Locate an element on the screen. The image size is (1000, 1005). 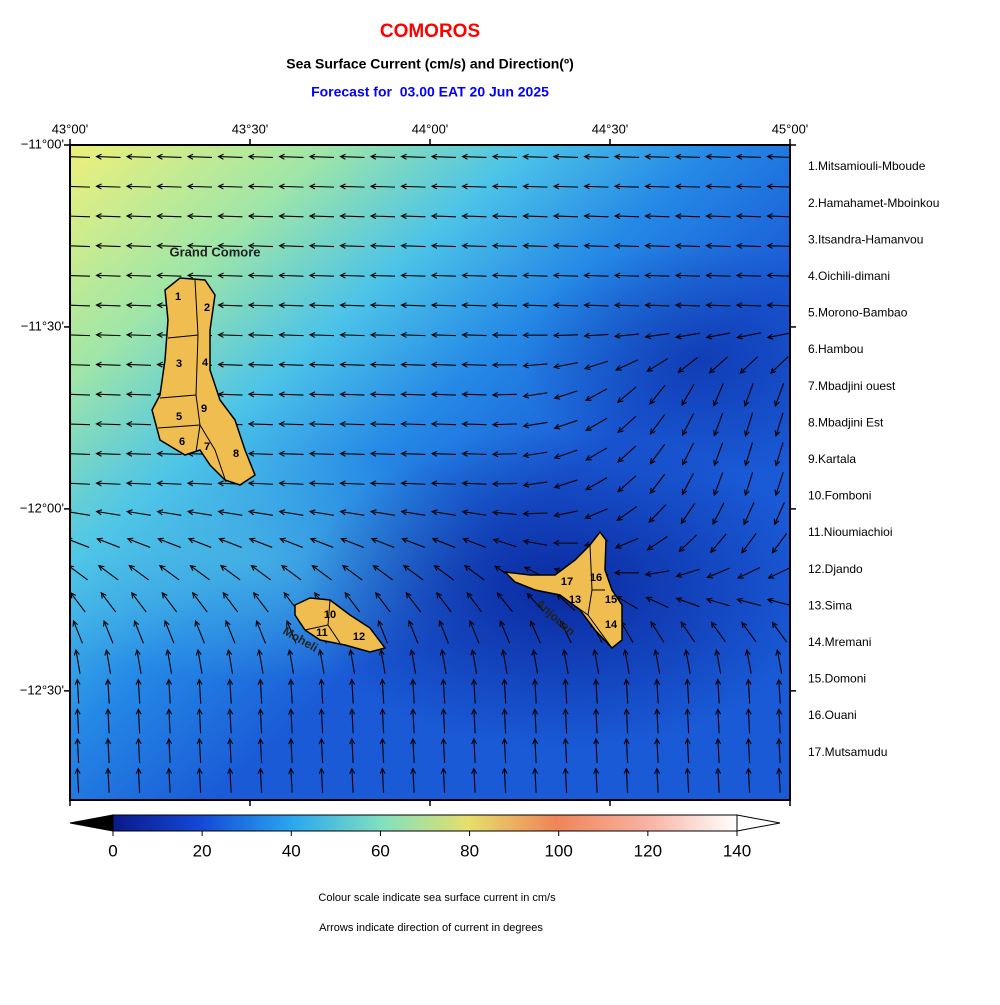
colorbar-label: 140 is located at coordinates (737, 850).